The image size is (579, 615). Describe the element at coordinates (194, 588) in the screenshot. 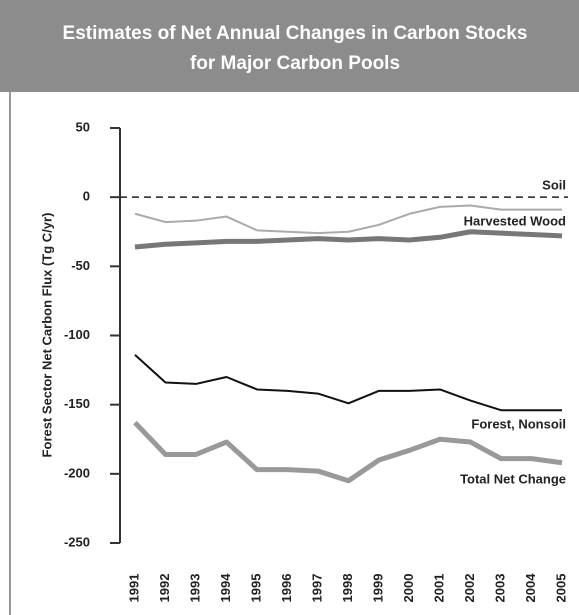

I see `x-tick-label: 1993` at that location.